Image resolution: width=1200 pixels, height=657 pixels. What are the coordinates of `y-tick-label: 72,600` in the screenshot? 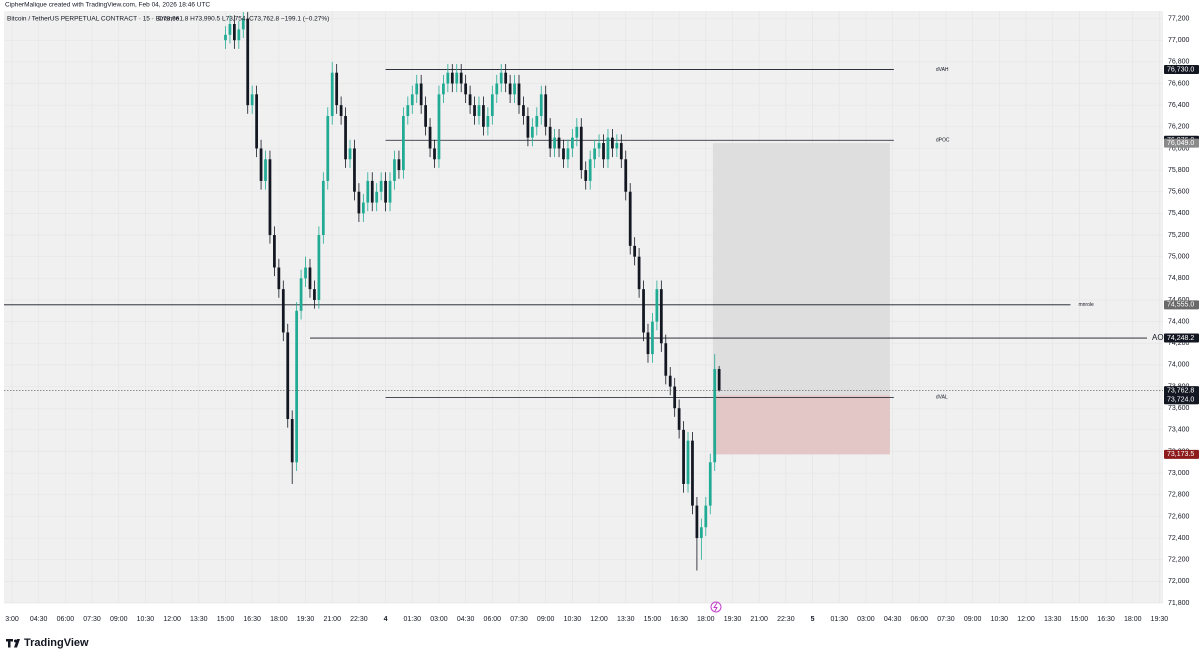 It's located at (1179, 516).